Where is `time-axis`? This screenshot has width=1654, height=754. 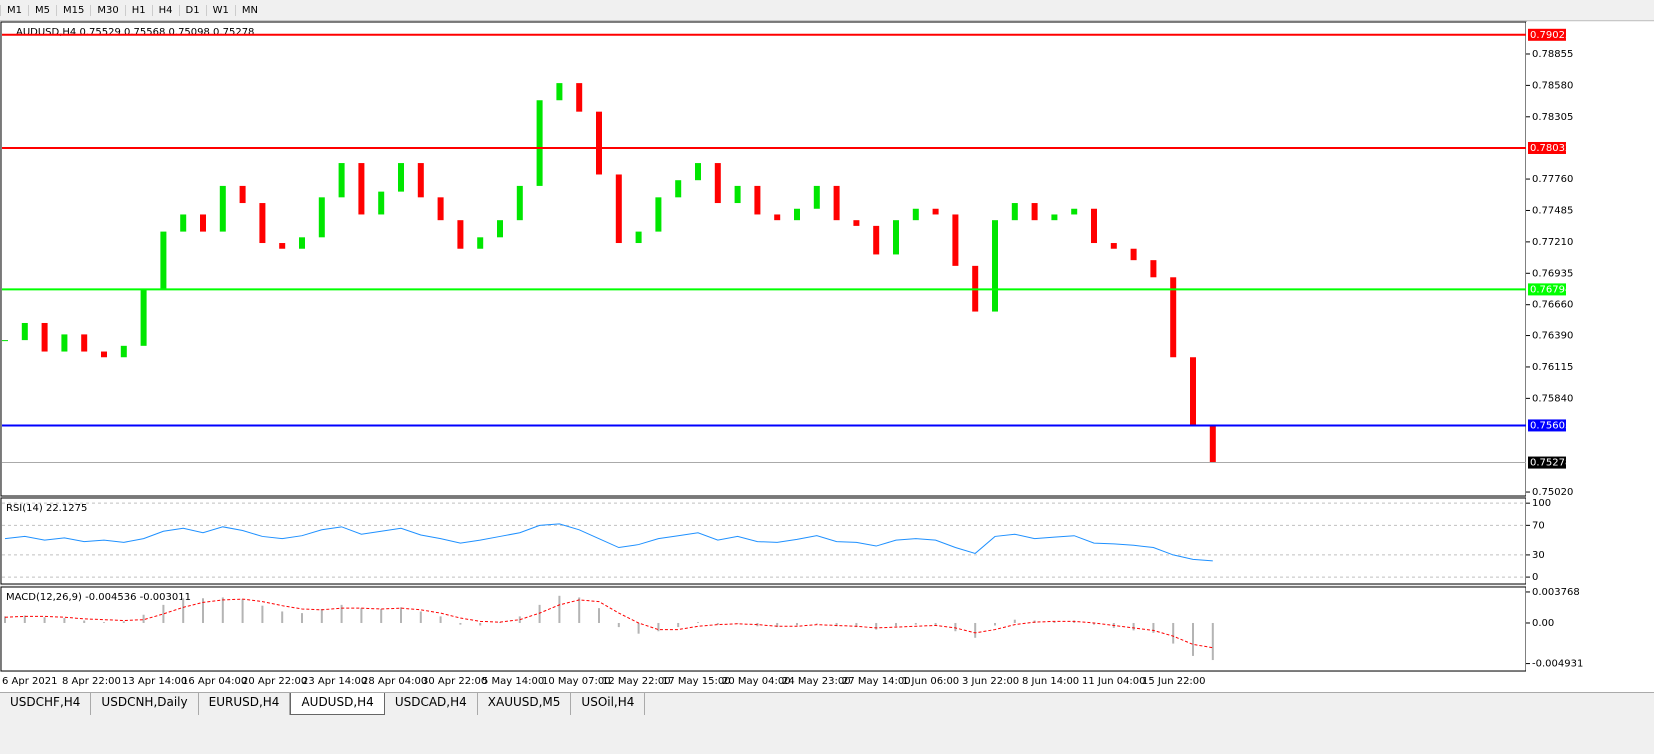
time-axis is located at coordinates (827, 682).